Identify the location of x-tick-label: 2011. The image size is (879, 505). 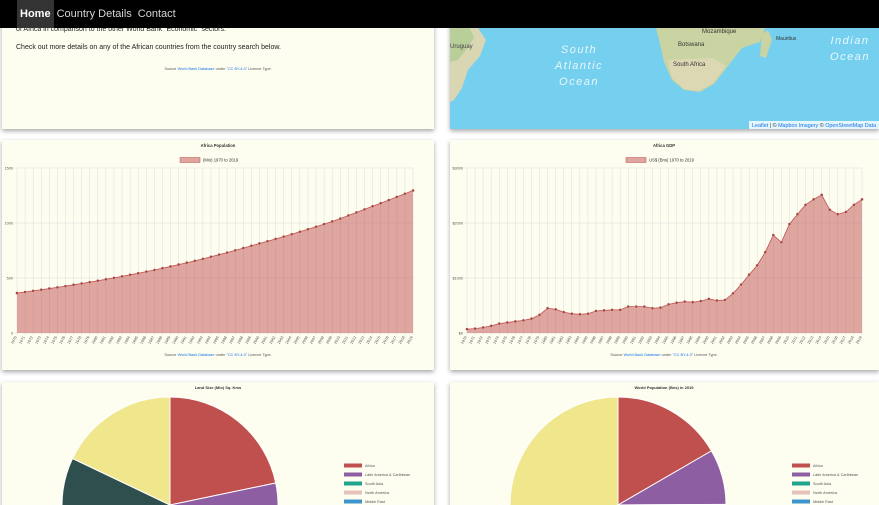
(795, 340).